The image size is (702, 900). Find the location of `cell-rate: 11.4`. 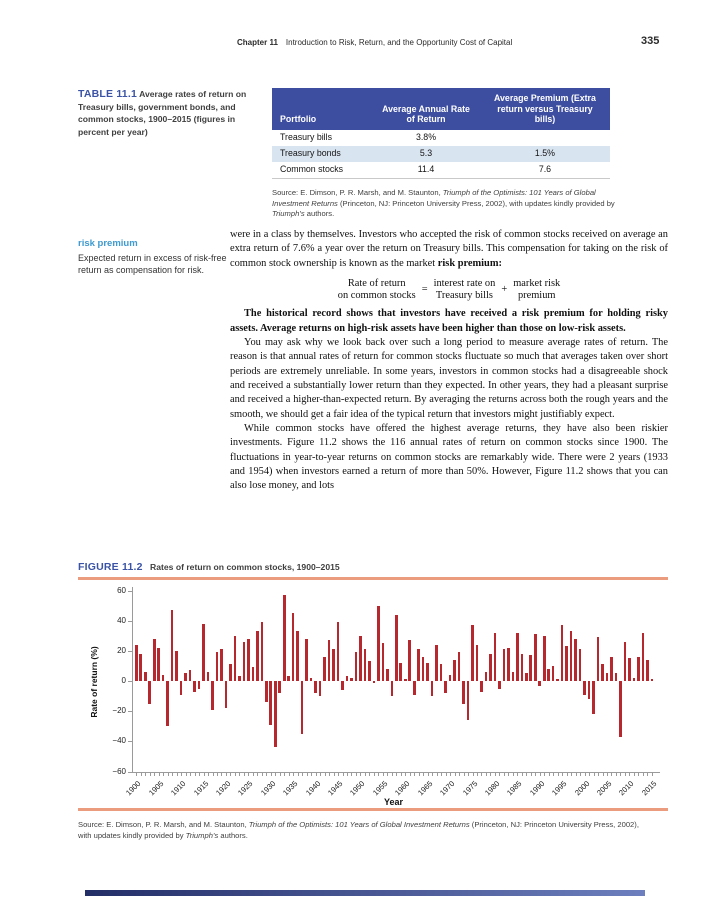

cell-rate: 11.4 is located at coordinates (426, 170).